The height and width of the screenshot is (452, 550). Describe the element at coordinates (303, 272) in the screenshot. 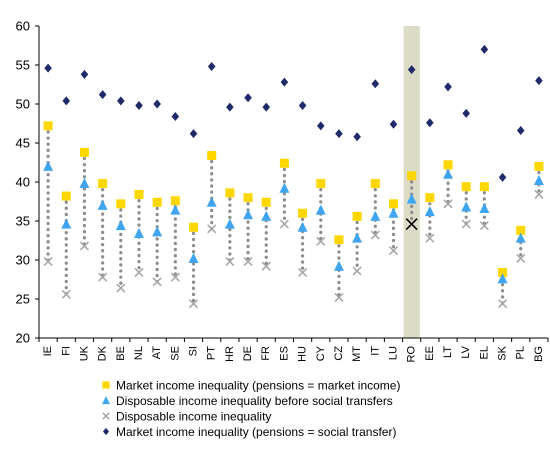

I see `point-disposable-hu` at that location.